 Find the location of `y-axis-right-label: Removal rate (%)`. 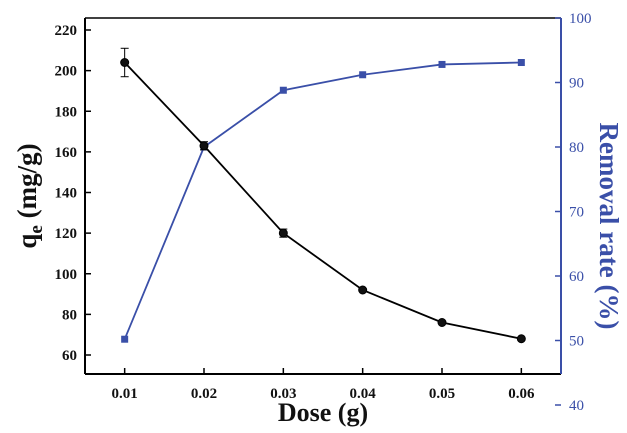

y-axis-right-label: Removal rate (%) is located at coordinates (609, 226).